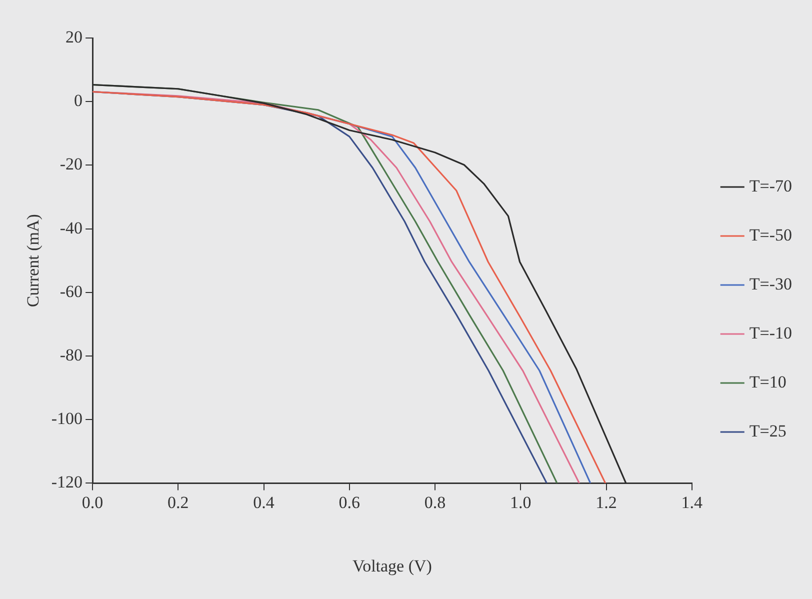  What do you see at coordinates (521, 502) in the screenshot?
I see `x-tick-label: 1.0` at bounding box center [521, 502].